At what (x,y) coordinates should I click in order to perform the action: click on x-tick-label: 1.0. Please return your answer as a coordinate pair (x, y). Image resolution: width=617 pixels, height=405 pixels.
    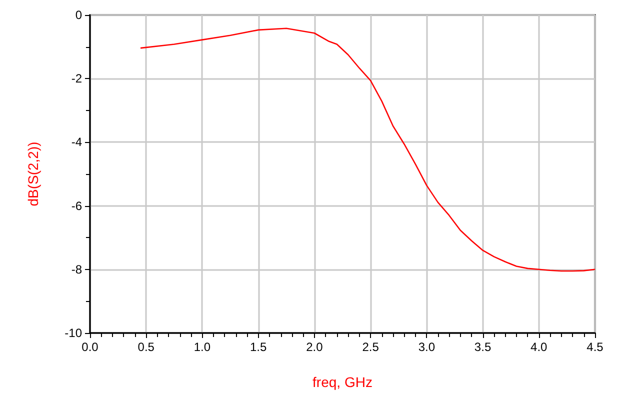
    Looking at the image, I should click on (202, 347).